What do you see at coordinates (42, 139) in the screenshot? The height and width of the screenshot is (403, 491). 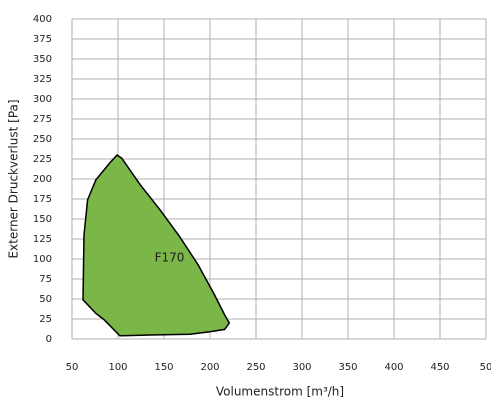 I see `y-tick-label: 250` at bounding box center [42, 139].